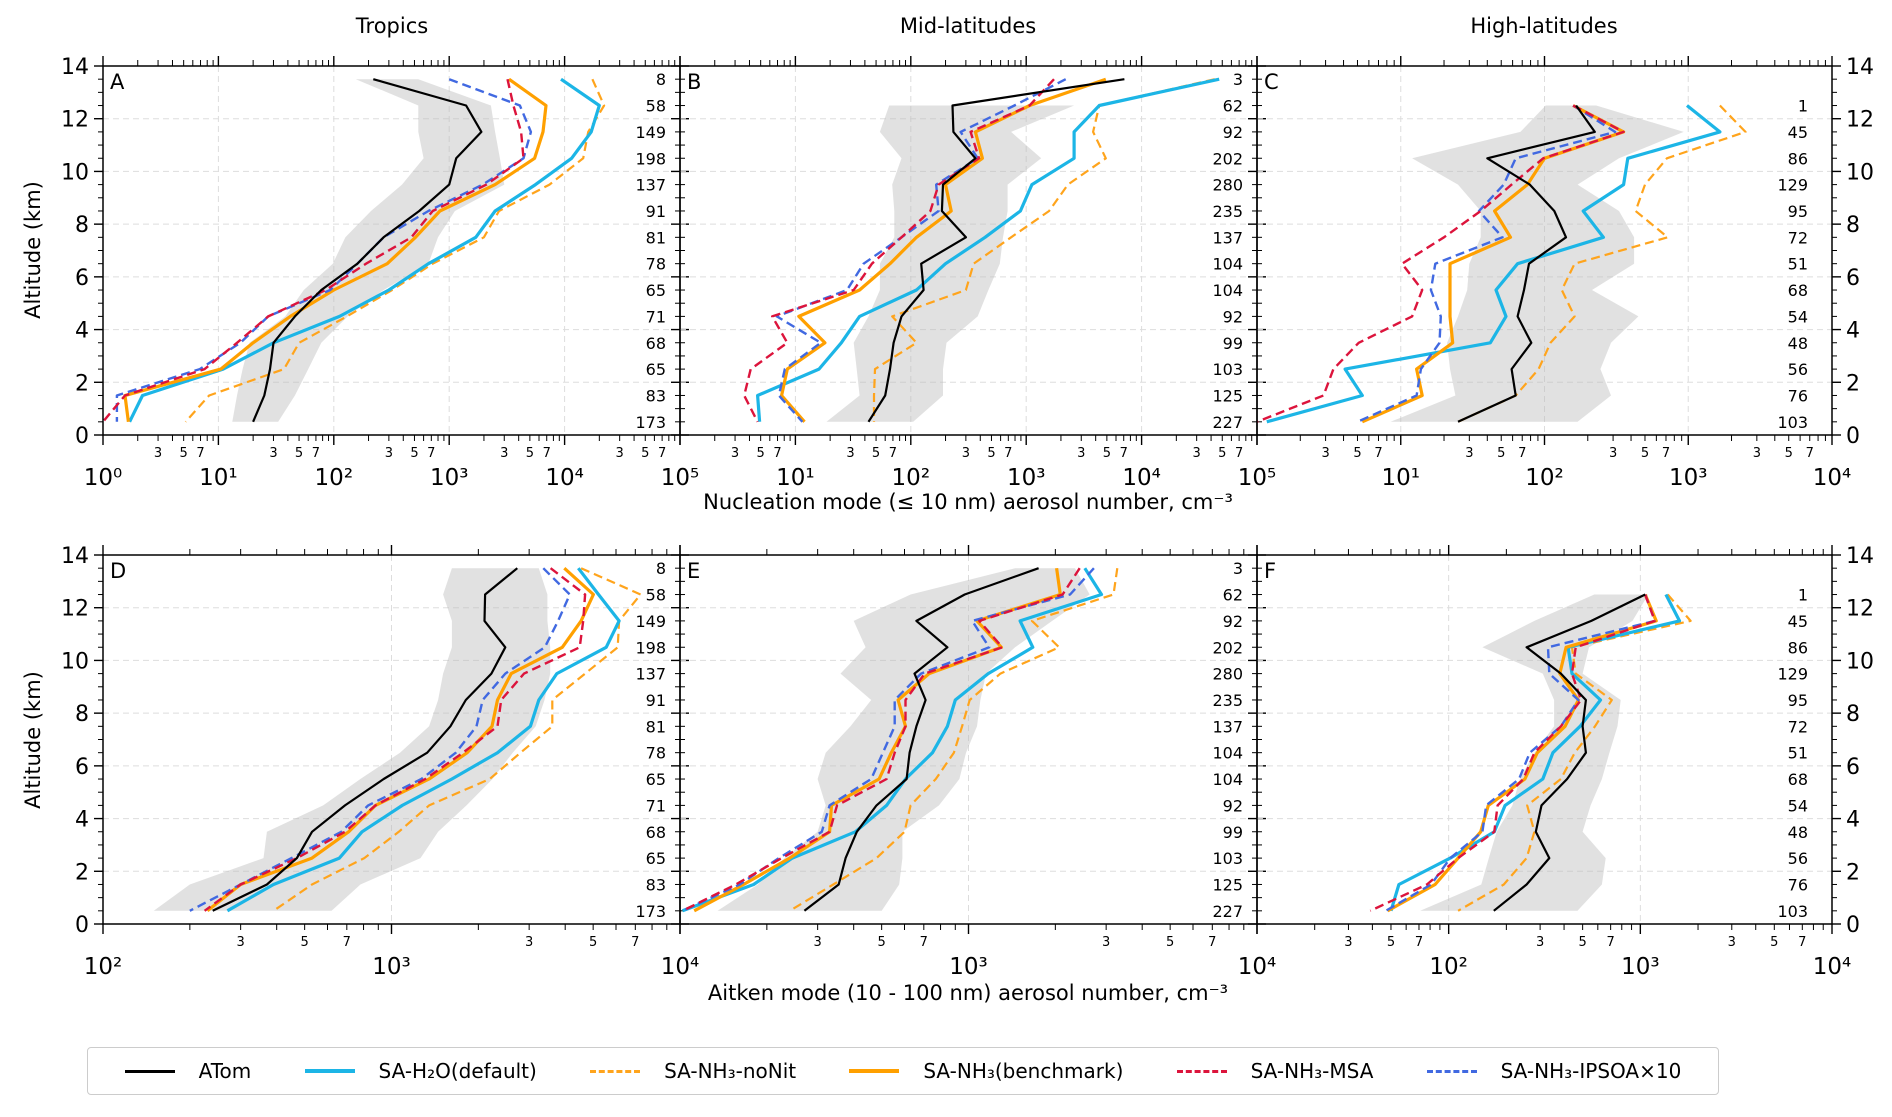 This screenshot has height=1117, width=1892. What do you see at coordinates (694, 82) in the screenshot?
I see `panel-letter: B` at bounding box center [694, 82].